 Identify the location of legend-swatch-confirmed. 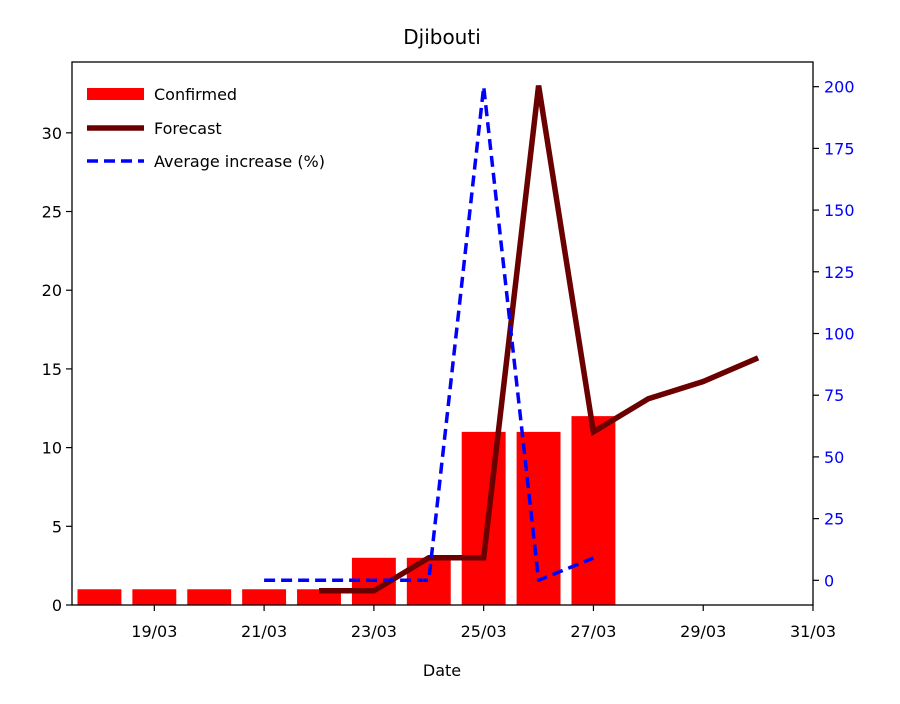
(115, 94).